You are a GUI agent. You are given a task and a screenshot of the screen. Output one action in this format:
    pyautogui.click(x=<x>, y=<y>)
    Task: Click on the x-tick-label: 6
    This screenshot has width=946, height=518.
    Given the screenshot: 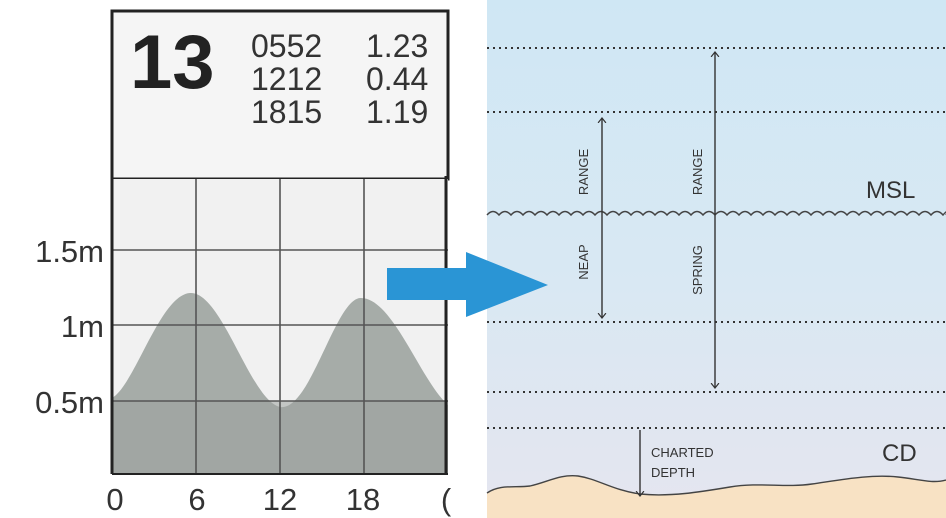 What is the action you would take?
    pyautogui.click(x=196, y=499)
    